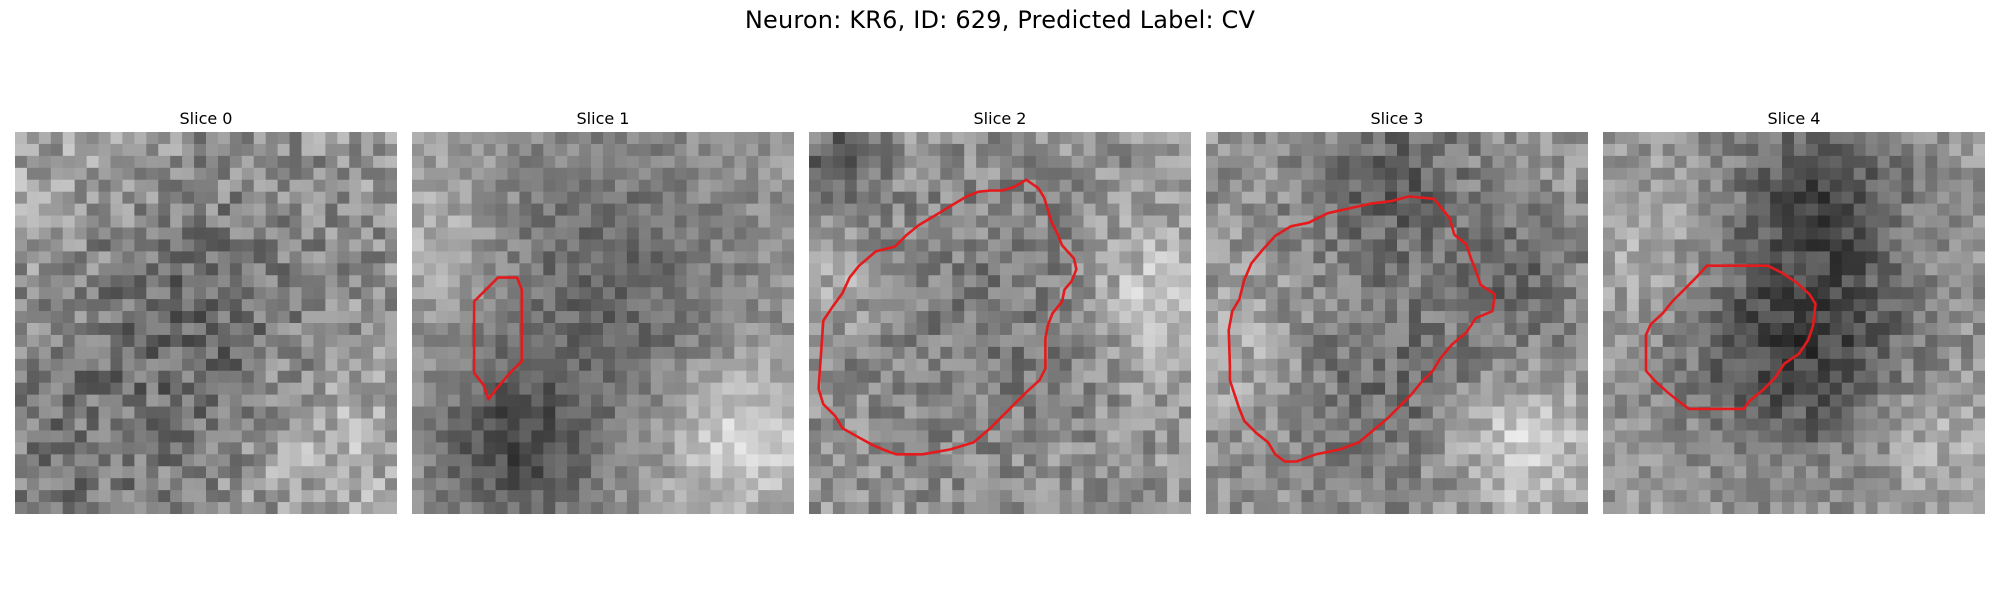  I want to click on slice-title: Slice 3, so click(1397, 118).